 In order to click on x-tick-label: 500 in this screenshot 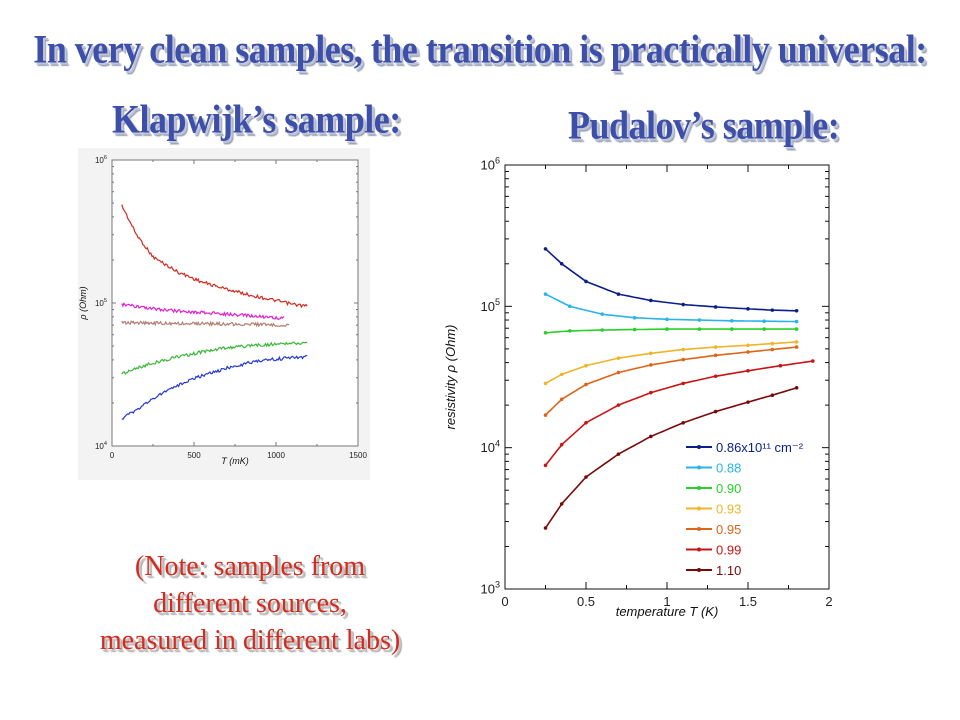, I will do `click(194, 455)`.